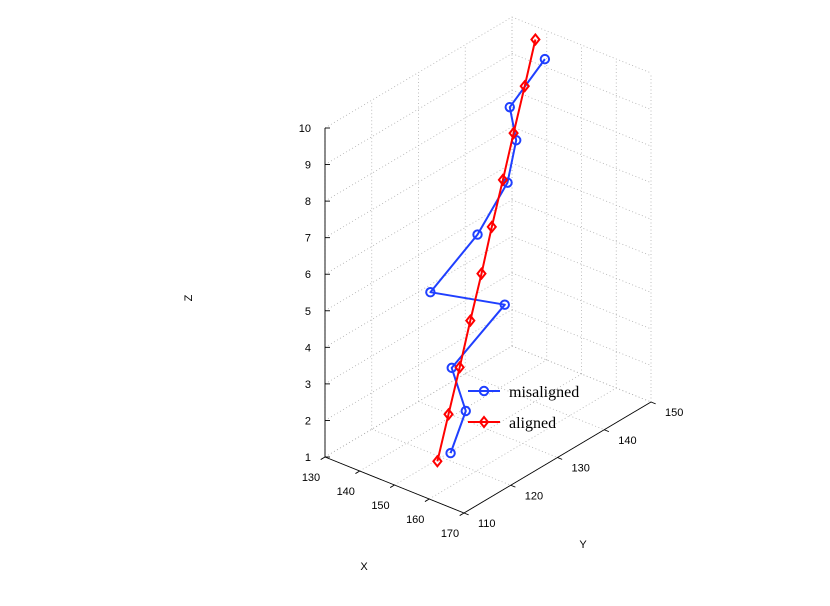 This screenshot has height=606, width=830. Describe the element at coordinates (532, 423) in the screenshot. I see `legend-label-aligned: aligned` at that location.